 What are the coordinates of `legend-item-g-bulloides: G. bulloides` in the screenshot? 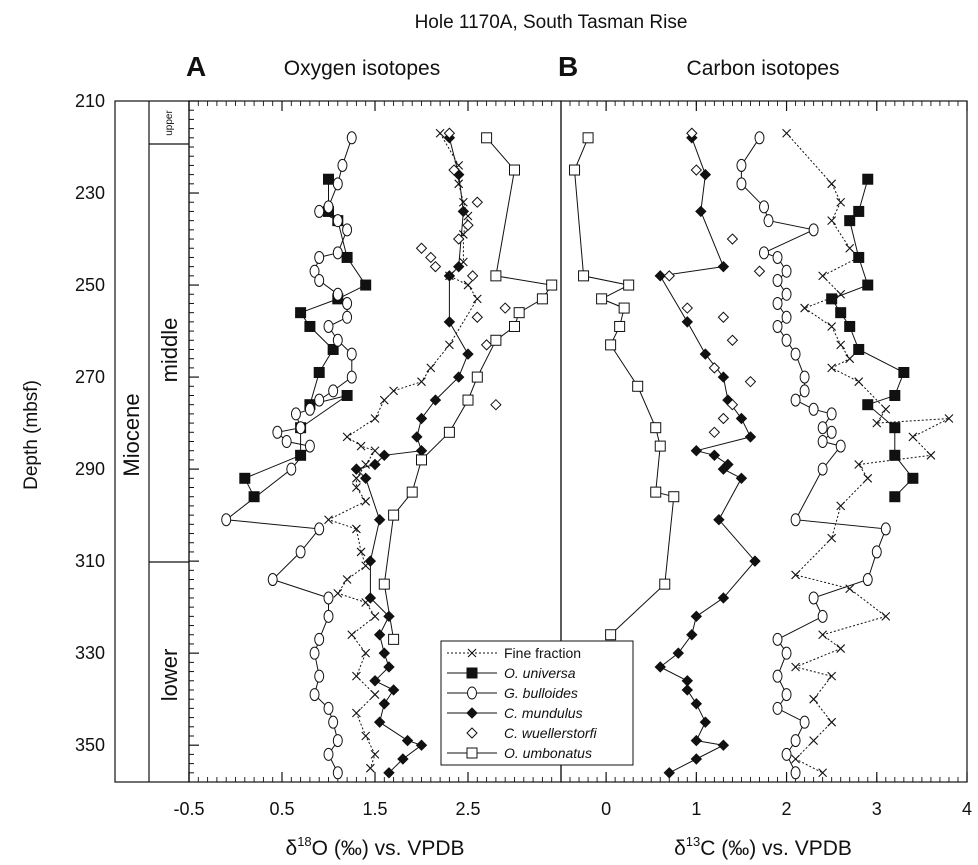 It's located at (512, 693).